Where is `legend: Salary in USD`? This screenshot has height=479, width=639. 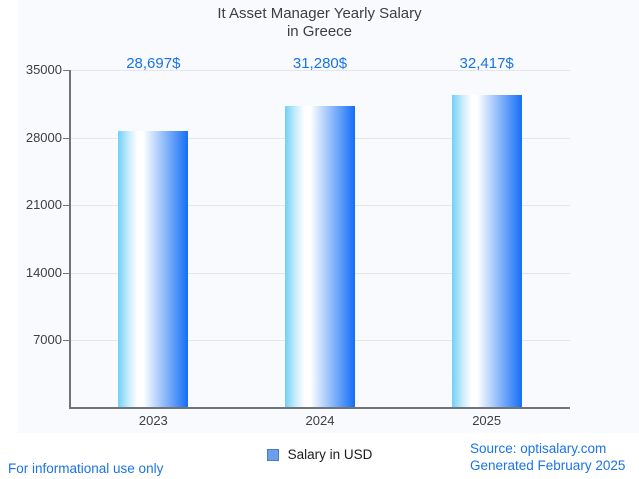 legend: Salary in USD is located at coordinates (319, 454).